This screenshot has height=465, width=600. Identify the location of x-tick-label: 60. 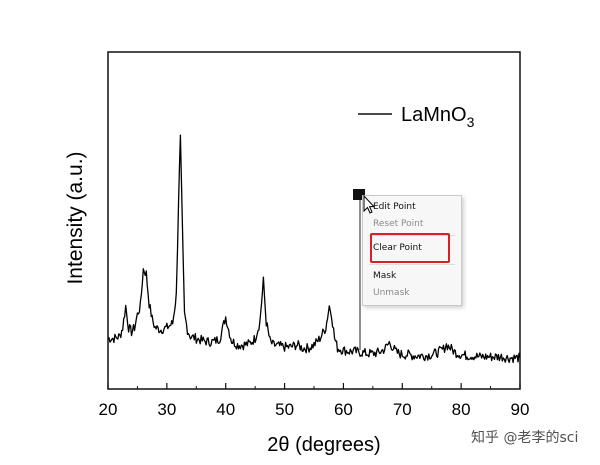
(343, 409).